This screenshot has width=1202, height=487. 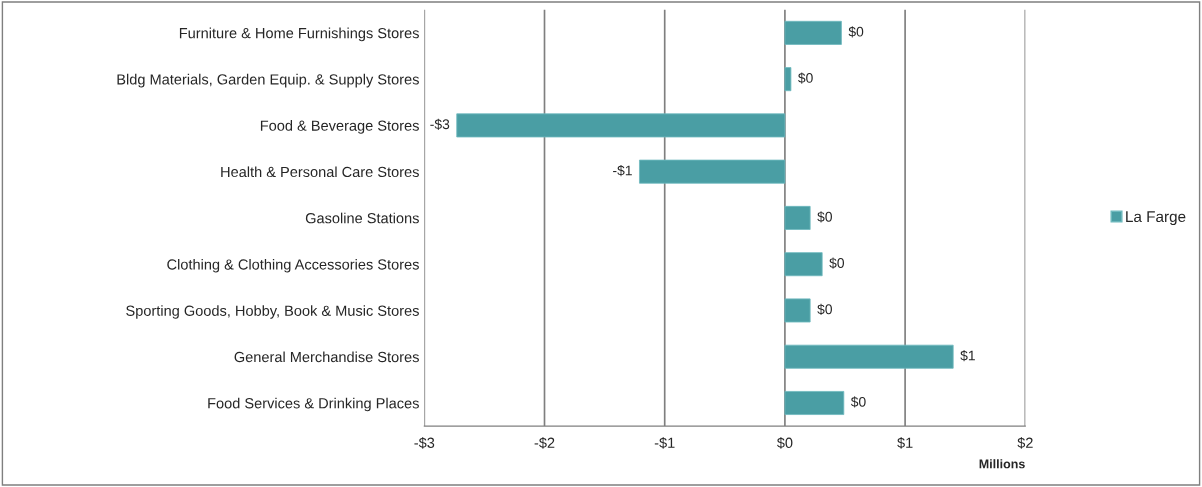 What do you see at coordinates (339, 127) in the screenshot?
I see `y-tick-label: Food & Beverage Stores` at bounding box center [339, 127].